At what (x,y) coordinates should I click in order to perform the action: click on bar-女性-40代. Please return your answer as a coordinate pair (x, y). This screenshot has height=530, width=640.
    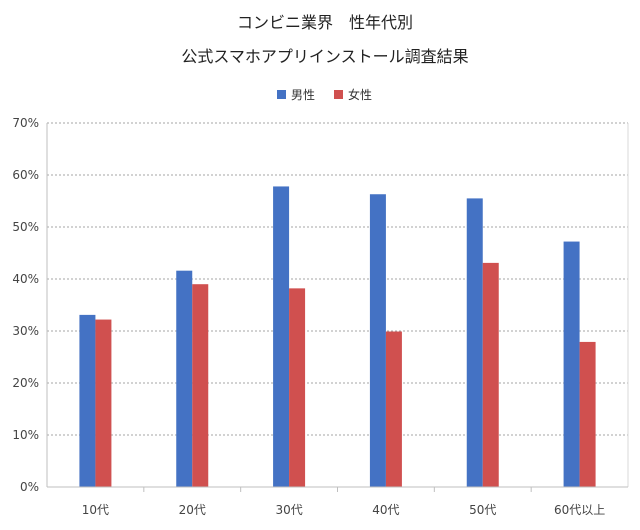
    Looking at the image, I should click on (393, 409).